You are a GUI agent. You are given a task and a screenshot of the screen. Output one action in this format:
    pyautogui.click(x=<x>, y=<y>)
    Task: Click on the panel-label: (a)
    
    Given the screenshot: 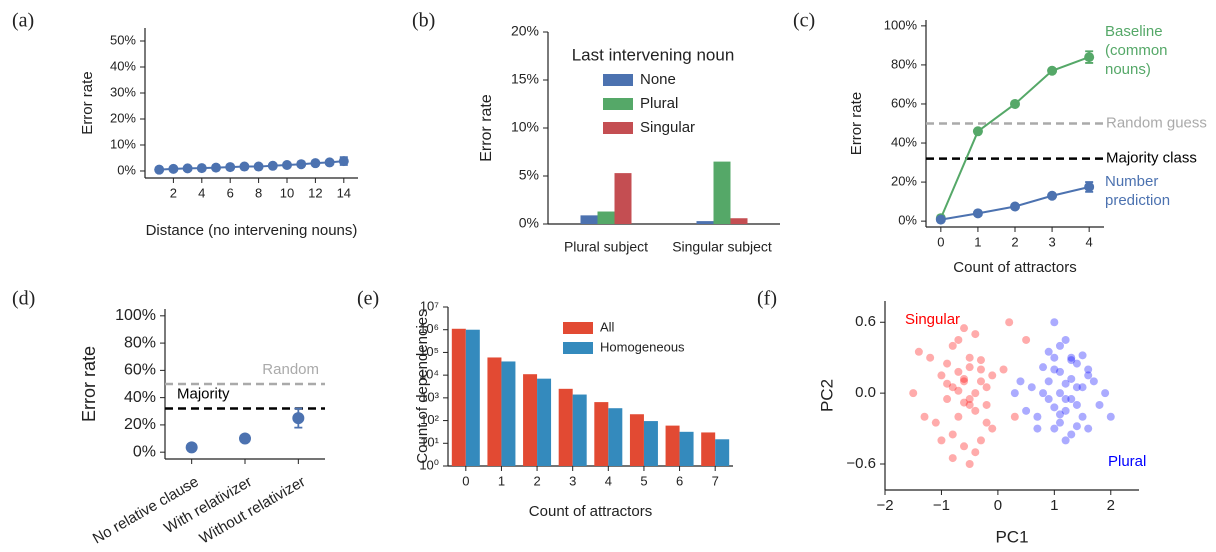 What is the action you would take?
    pyautogui.click(x=23, y=21)
    